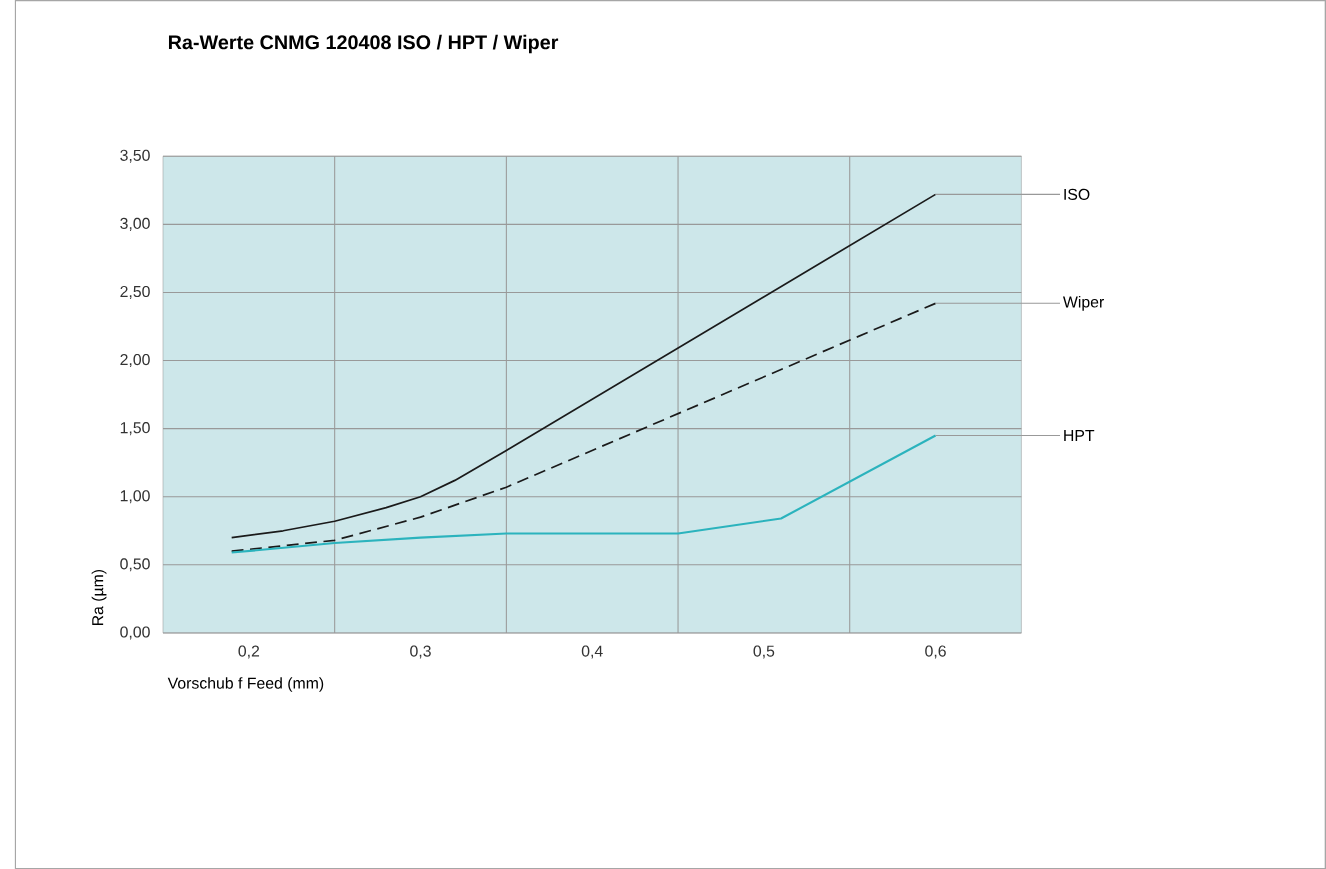 Image resolution: width=1326 pixels, height=869 pixels. What do you see at coordinates (135, 633) in the screenshot?
I see `y-tick-label: 0,00` at bounding box center [135, 633].